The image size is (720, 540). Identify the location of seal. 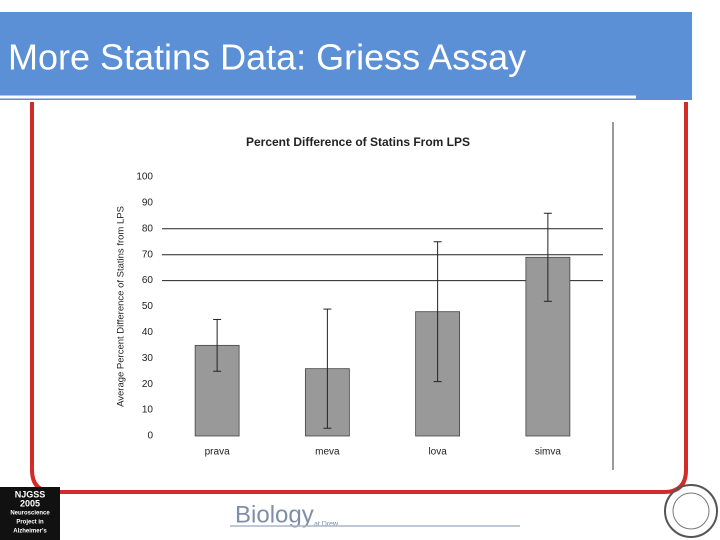
(691, 511).